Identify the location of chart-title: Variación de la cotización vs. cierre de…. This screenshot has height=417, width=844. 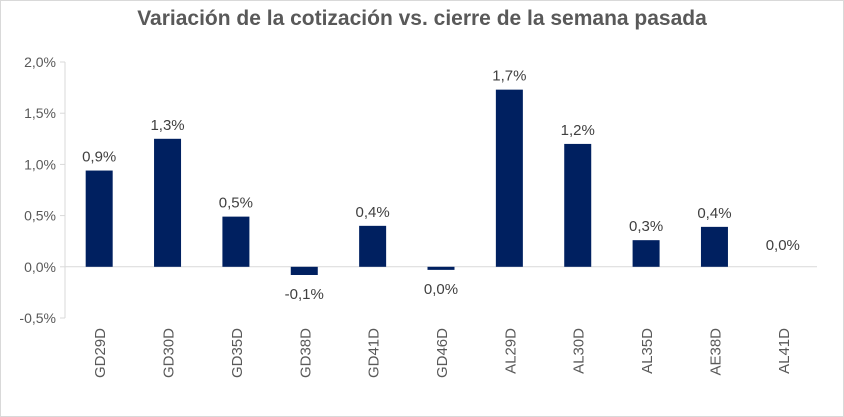
(422, 18).